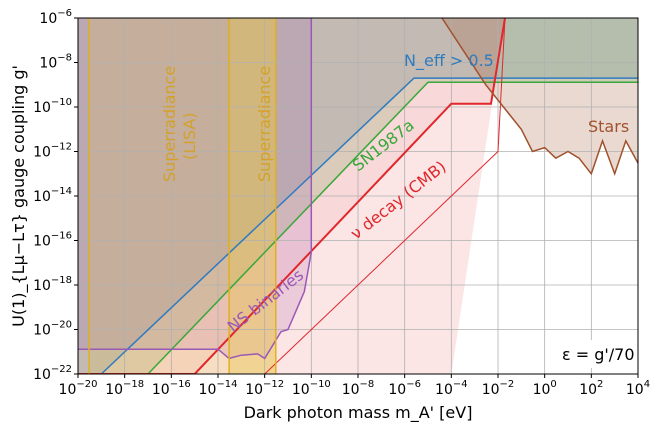  What do you see at coordinates (451, 388) in the screenshot?
I see `x-tick-label: 10⁻⁴` at bounding box center [451, 388].